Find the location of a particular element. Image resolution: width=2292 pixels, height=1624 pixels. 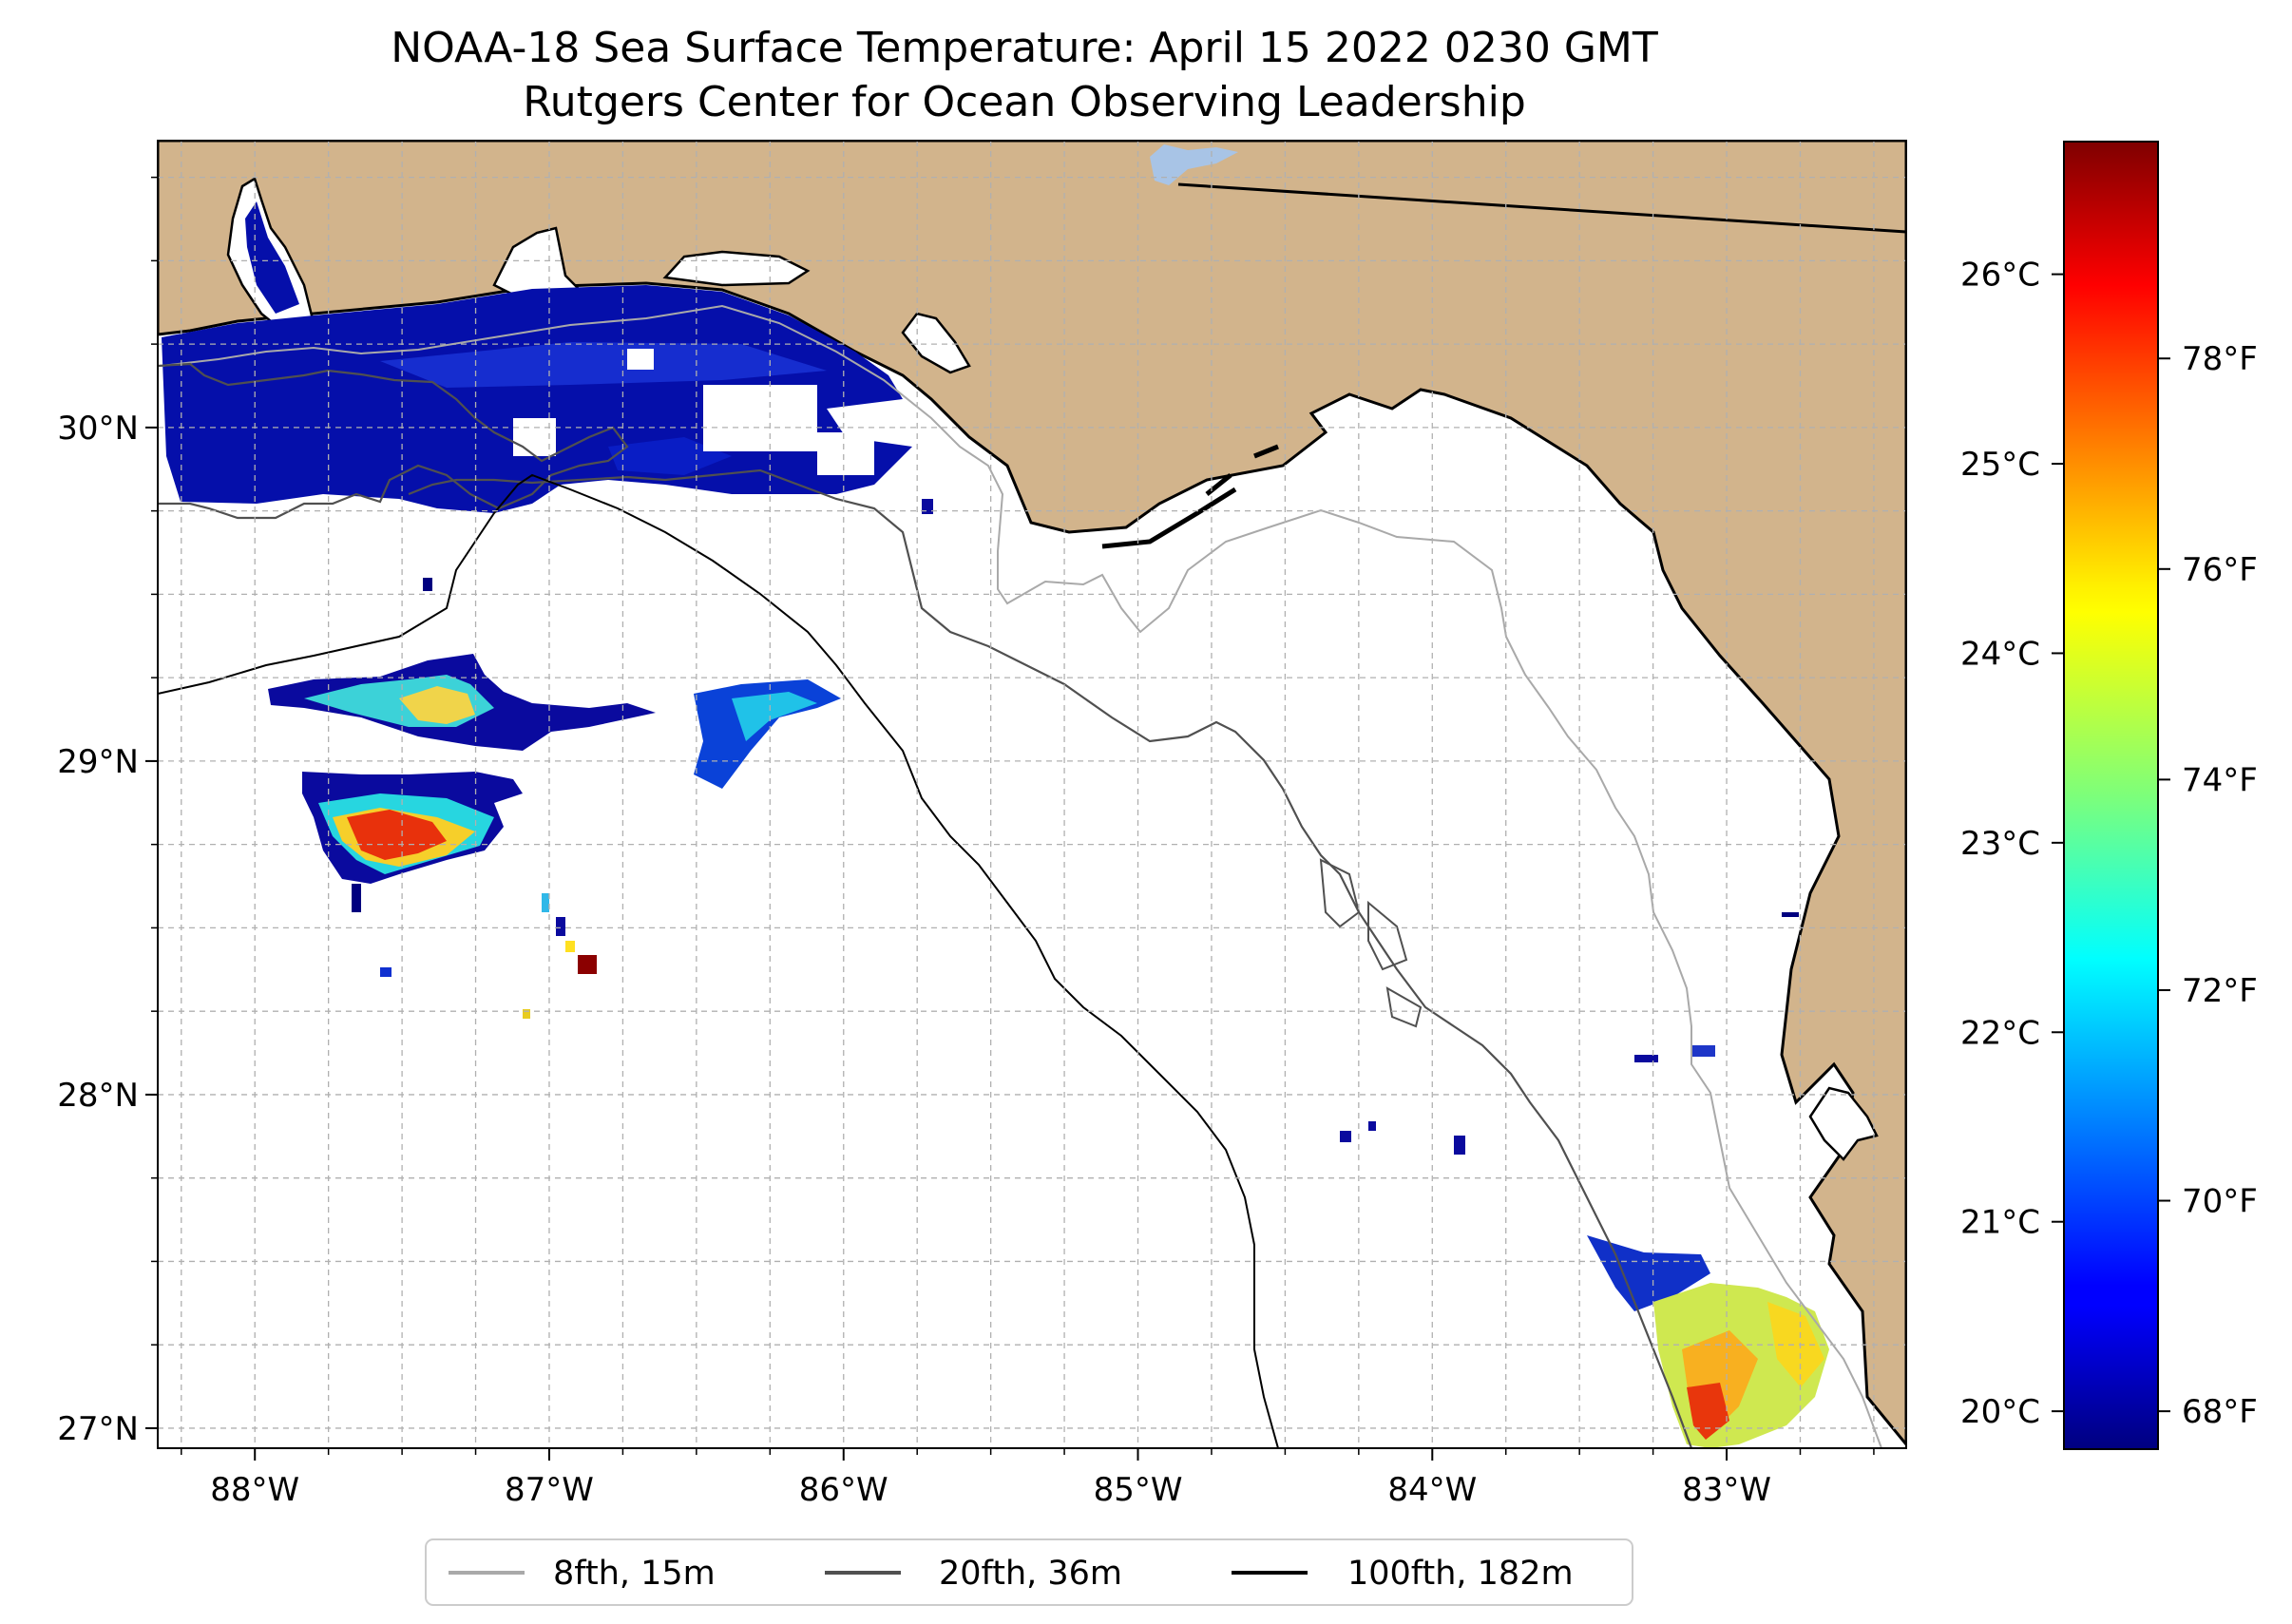

lon-tick-label: 88°W is located at coordinates (254, 1490).